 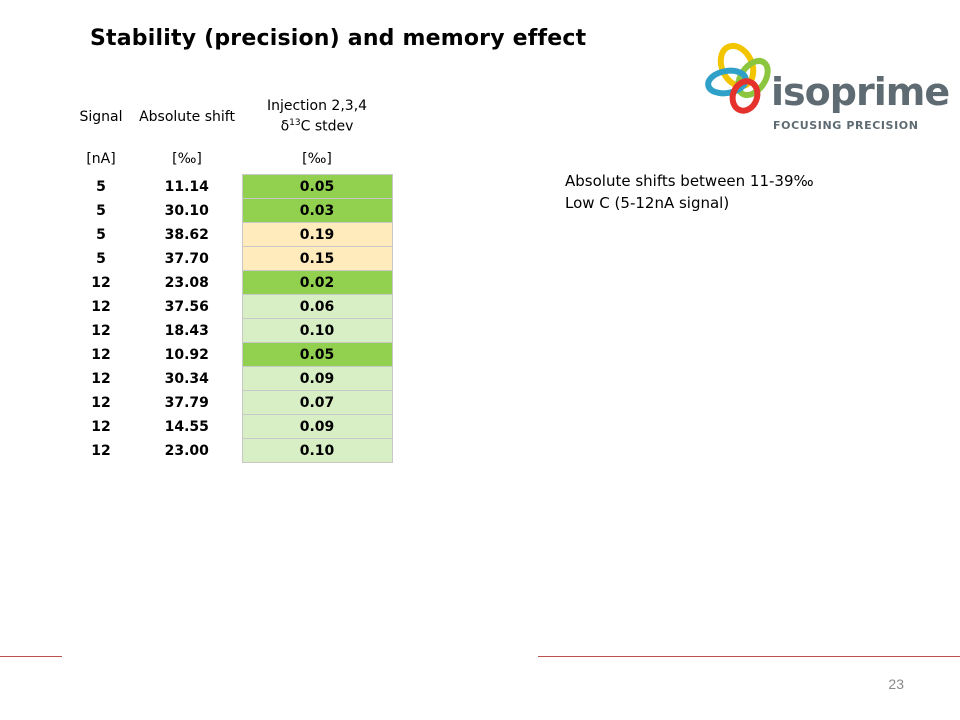 I want to click on footer-rule-left, so click(x=31, y=656).